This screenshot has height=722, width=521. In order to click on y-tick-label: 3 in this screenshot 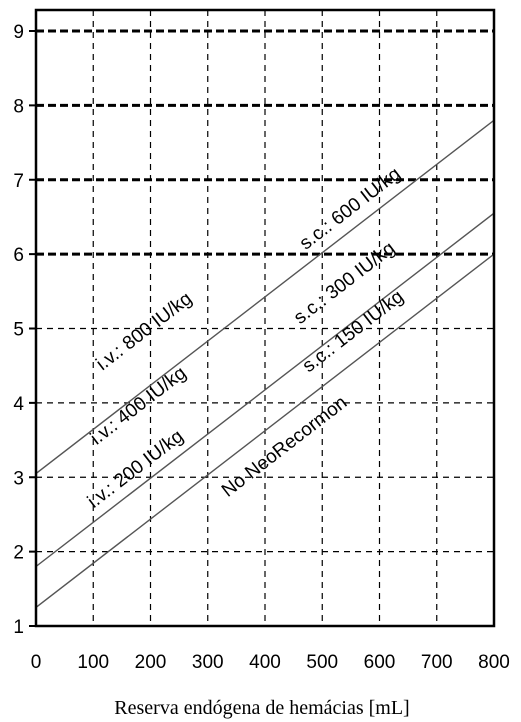, I will do `click(18, 478)`.